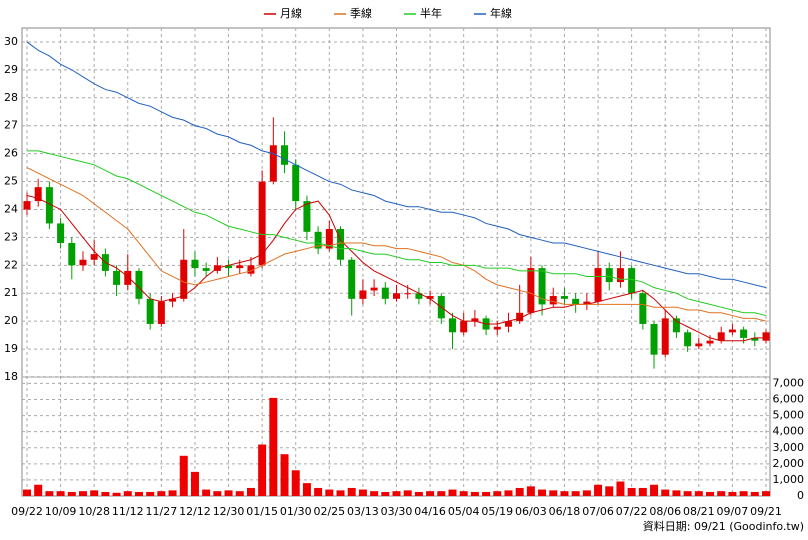 This screenshot has height=540, width=808. What do you see at coordinates (800, 495) in the screenshot?
I see `y2-tick-label: 0` at bounding box center [800, 495].